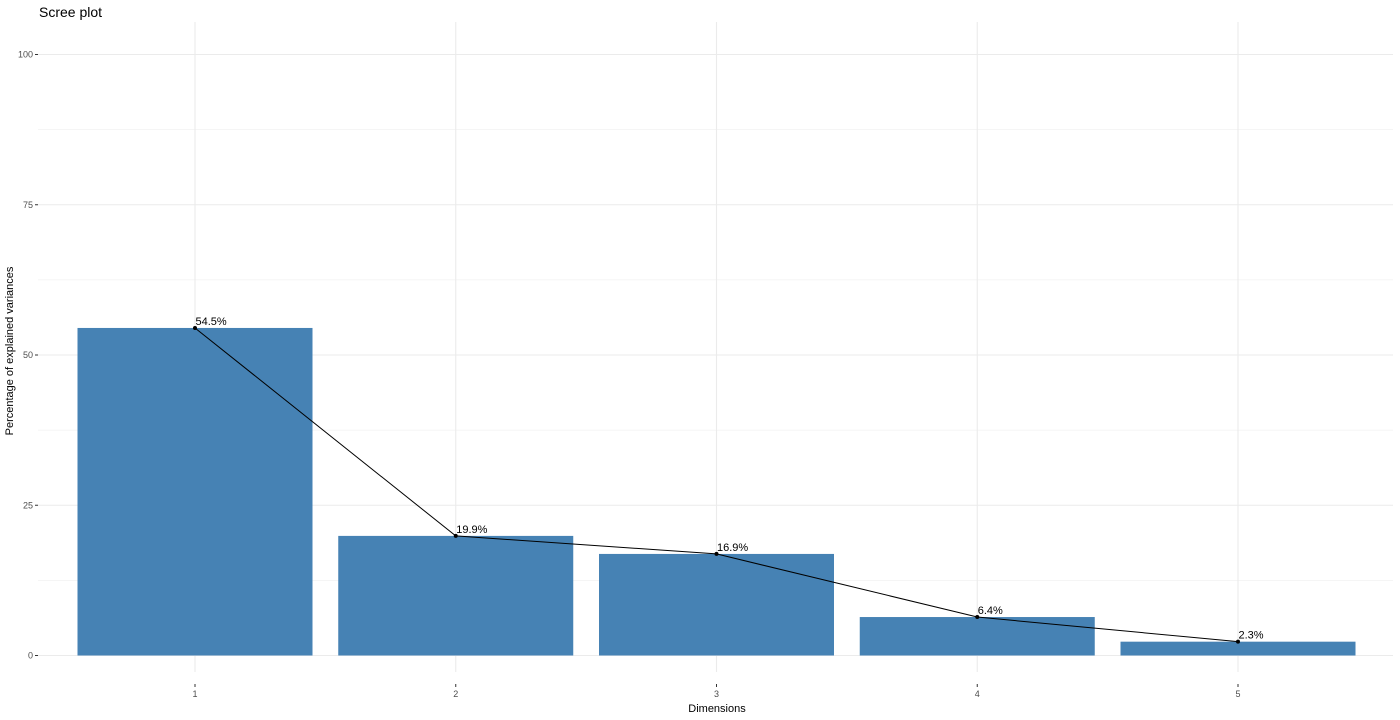 The height and width of the screenshot is (720, 1400). What do you see at coordinates (732, 548) in the screenshot?
I see `value-label: 16.9%` at bounding box center [732, 548].